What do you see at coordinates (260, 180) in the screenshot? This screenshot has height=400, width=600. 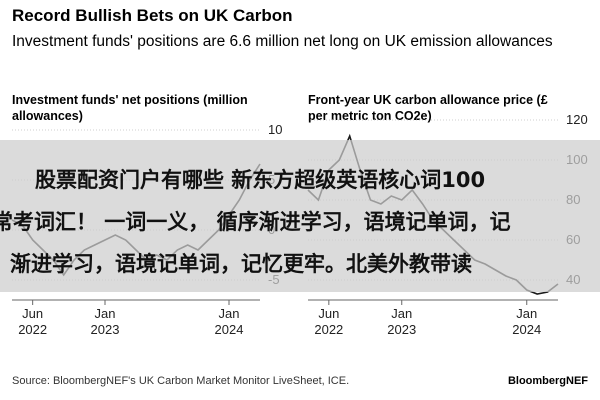 I see `overlay-text: 股票配资门户有哪些 新东方超级英语核心词100` at bounding box center [260, 180].